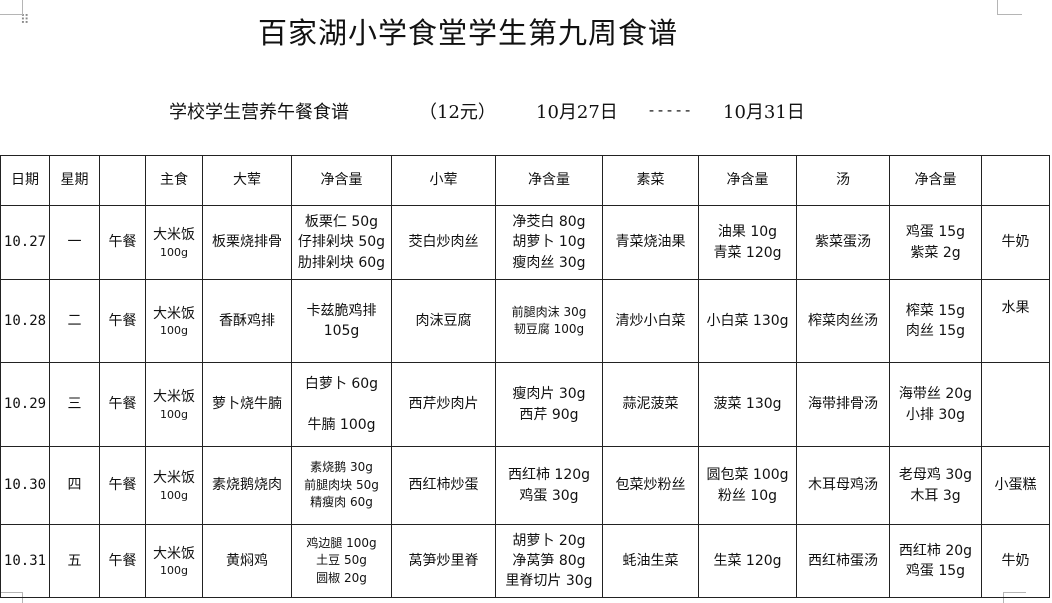 This screenshot has height=603, width=1052. Describe the element at coordinates (341, 310) in the screenshot. I see `qty-line: 卡兹脆鸡排` at that location.